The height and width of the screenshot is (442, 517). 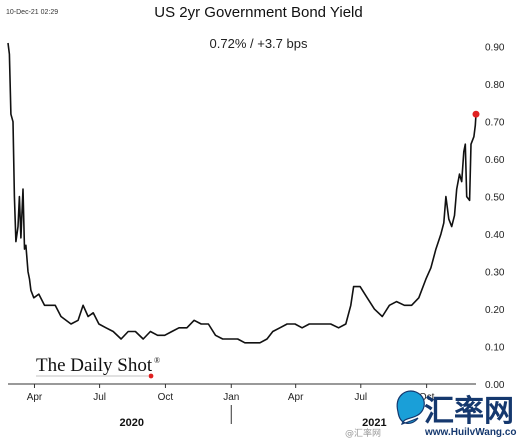 I want to click on x-axis-ticks: Apr Jul Oct Jan Apr Jul Oct, so click(x=231, y=393).